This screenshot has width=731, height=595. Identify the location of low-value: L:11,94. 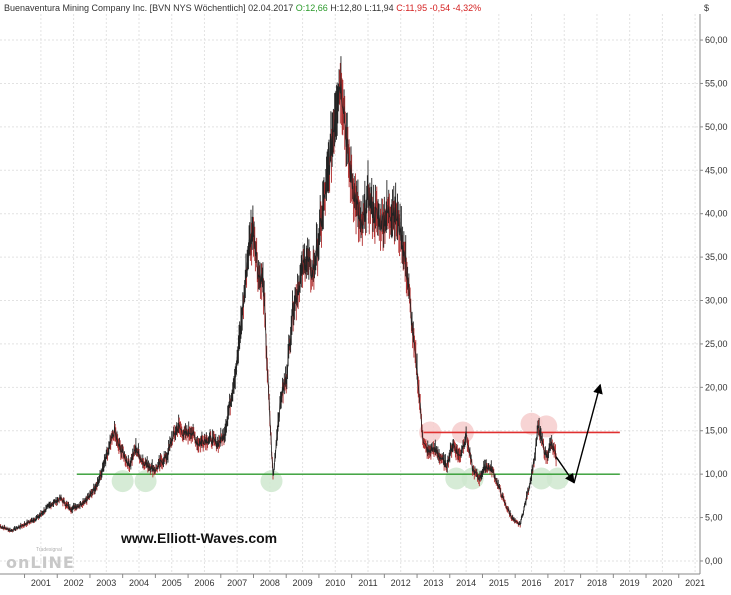
(379, 8).